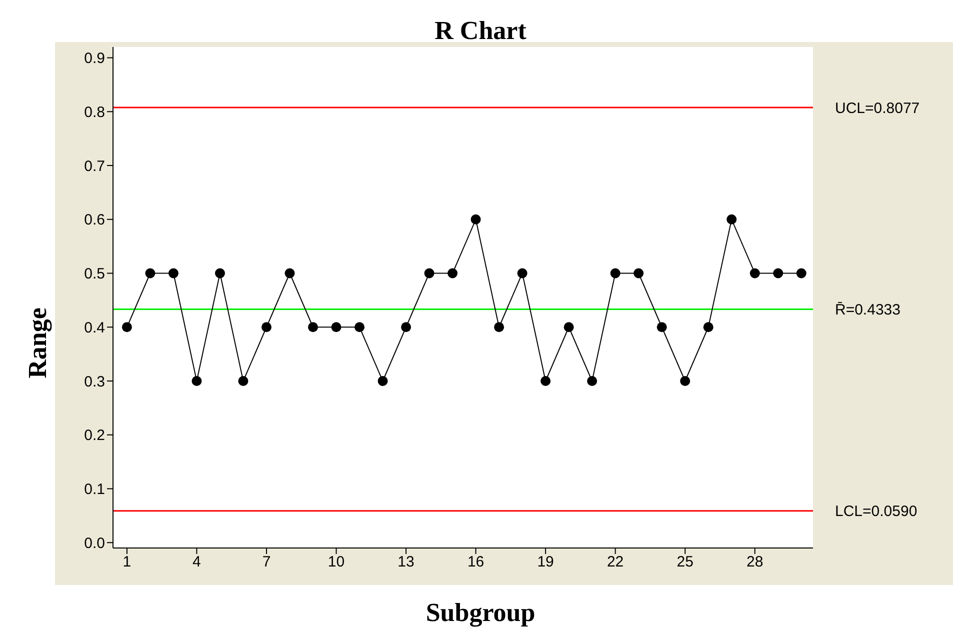 The width and height of the screenshot is (961, 639). What do you see at coordinates (94, 59) in the screenshot?
I see `y-tick-label: 0.9` at bounding box center [94, 59].